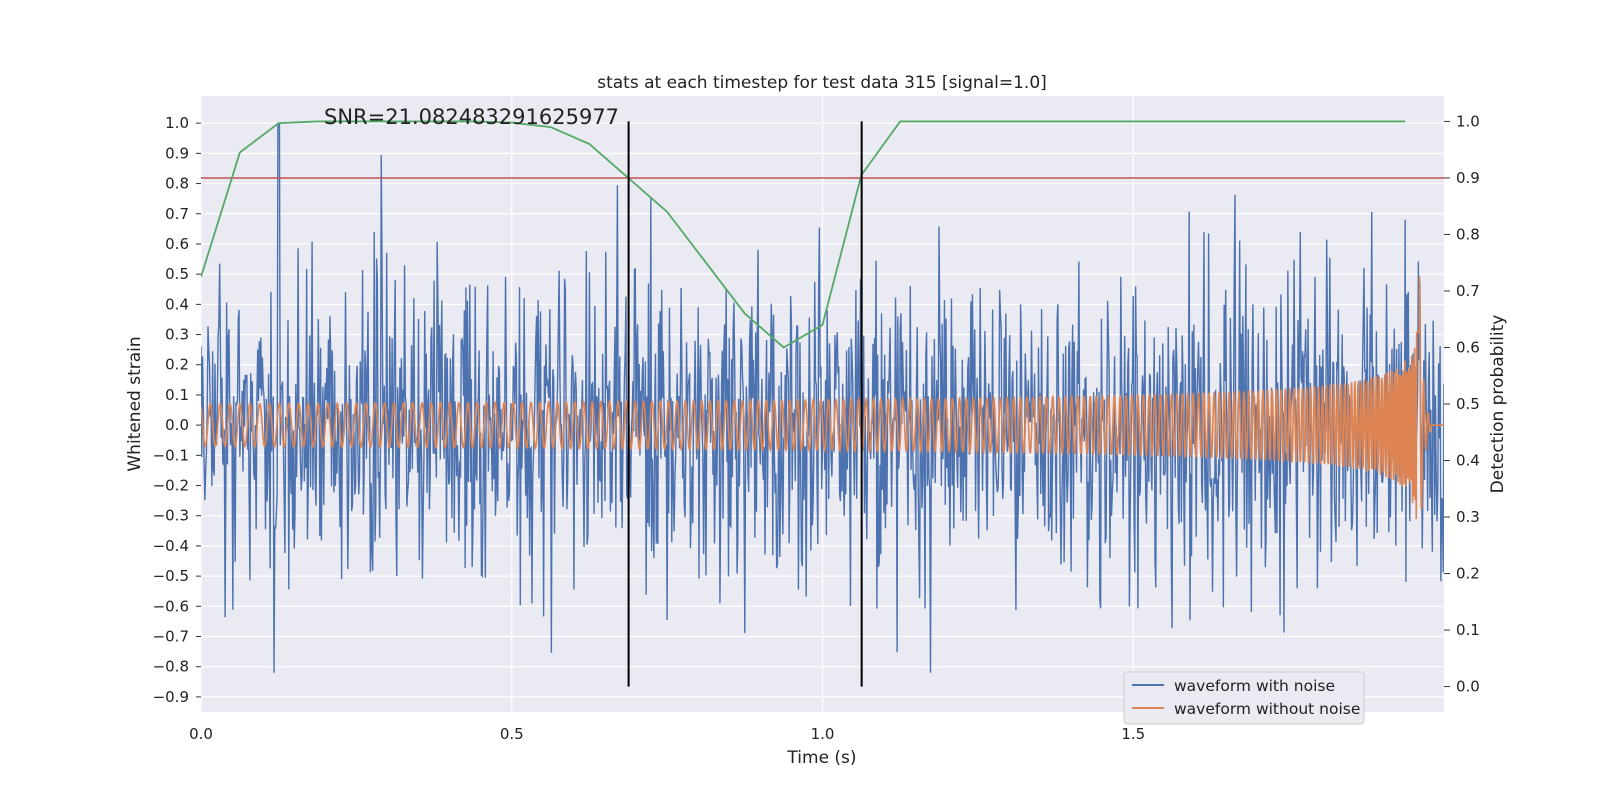  What do you see at coordinates (177, 214) in the screenshot?
I see `y-tick-label-left: 0.7` at bounding box center [177, 214].